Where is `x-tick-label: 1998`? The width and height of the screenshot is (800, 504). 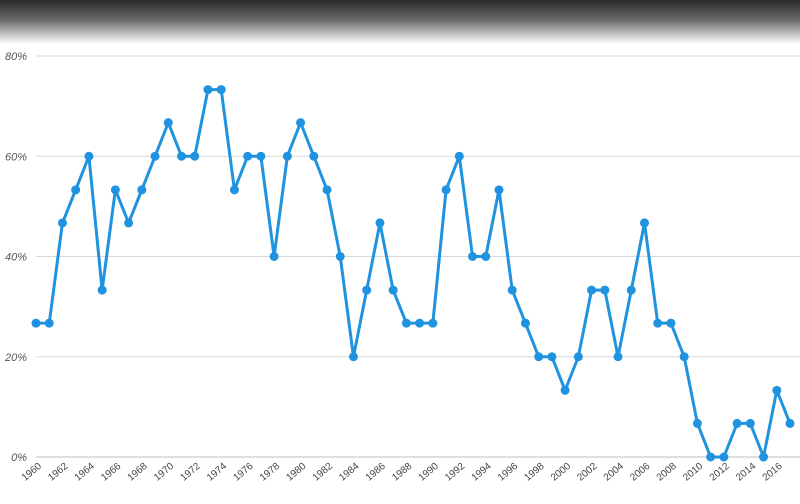 x-tick-label: 1998 is located at coordinates (534, 472).